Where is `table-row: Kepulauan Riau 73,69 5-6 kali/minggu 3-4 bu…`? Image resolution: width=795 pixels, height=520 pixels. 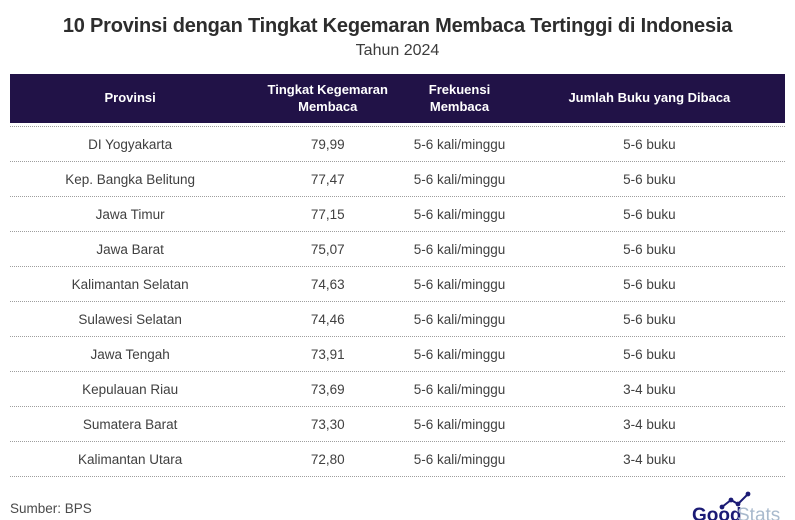 table-row: Kepulauan Riau 73,69 5-6 kali/minggu 3-4 bu… is located at coordinates (397, 389).